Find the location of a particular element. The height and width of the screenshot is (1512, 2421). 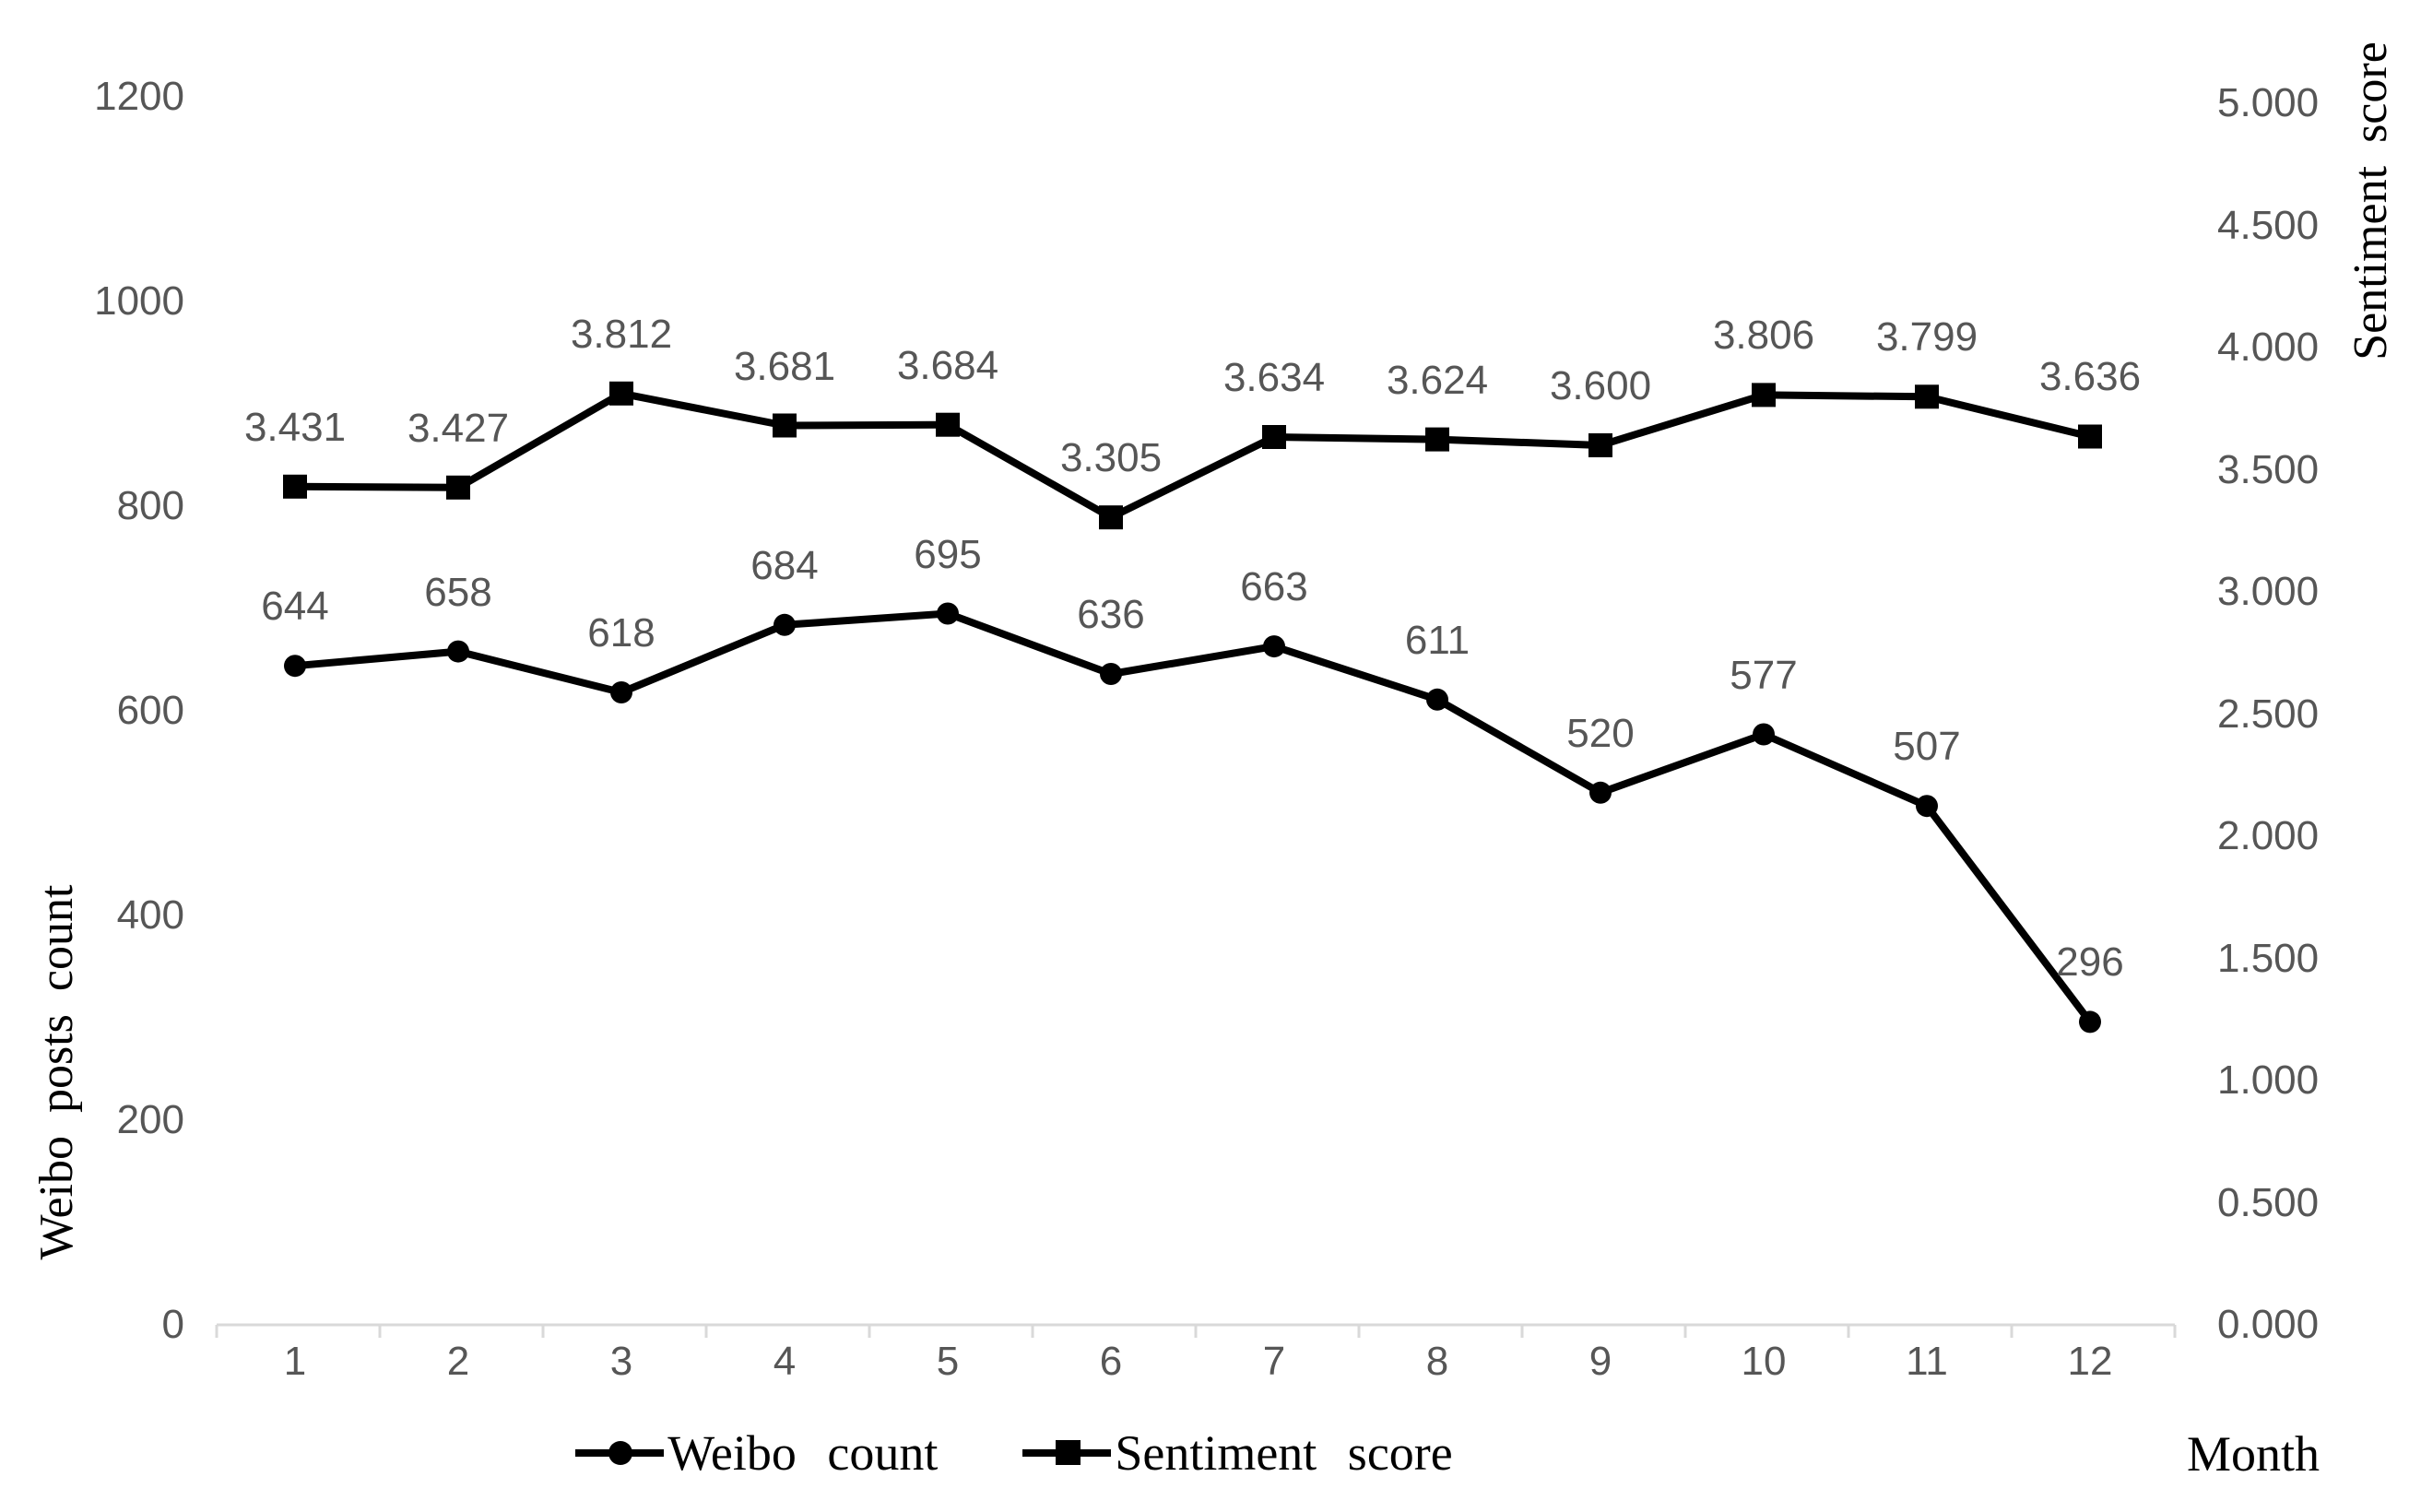

weibo-count-data-label: 611 is located at coordinates (1437, 640).